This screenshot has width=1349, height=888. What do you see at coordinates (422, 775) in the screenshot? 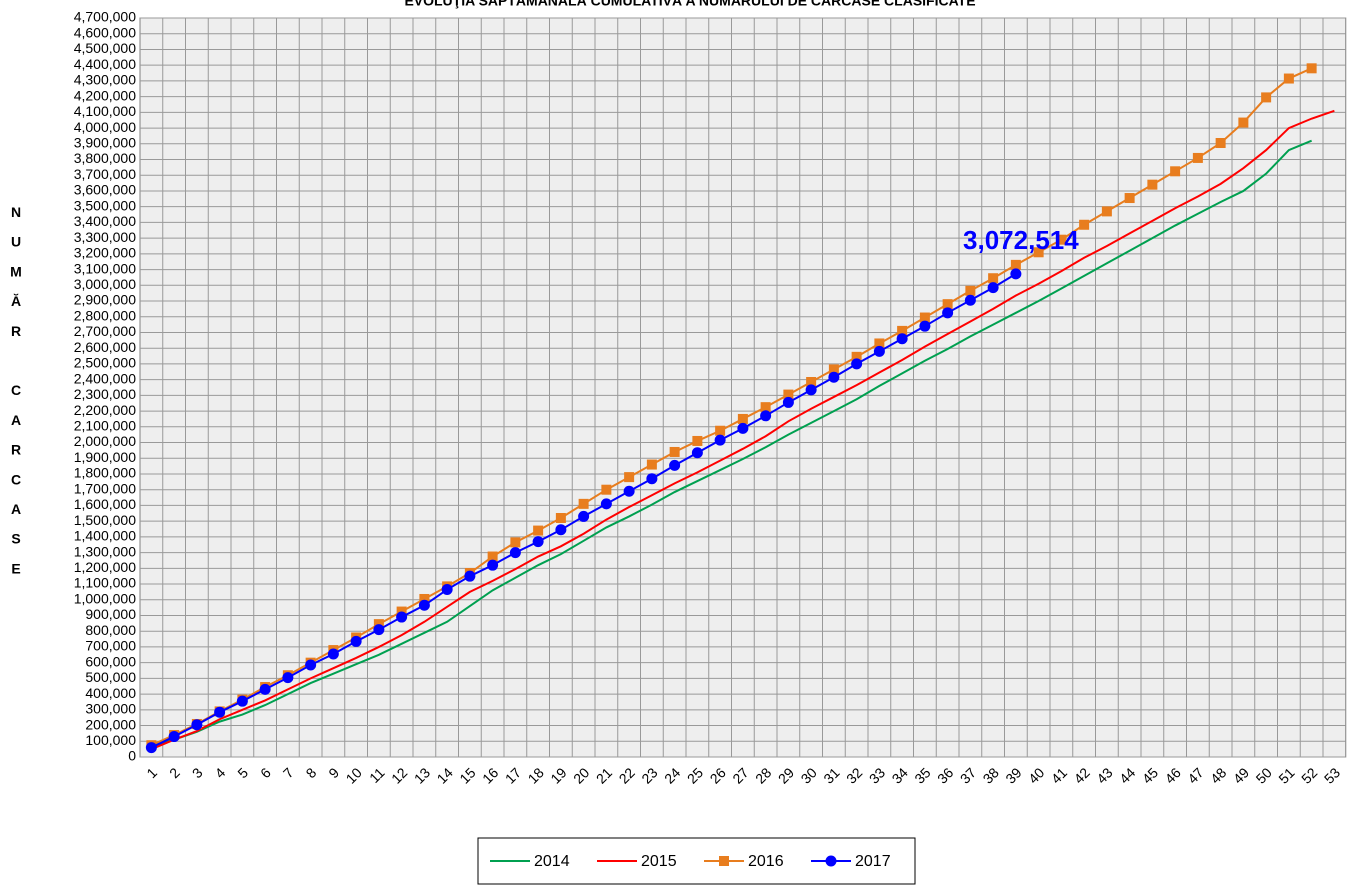
I see `x-tick-label: 13` at bounding box center [422, 775].